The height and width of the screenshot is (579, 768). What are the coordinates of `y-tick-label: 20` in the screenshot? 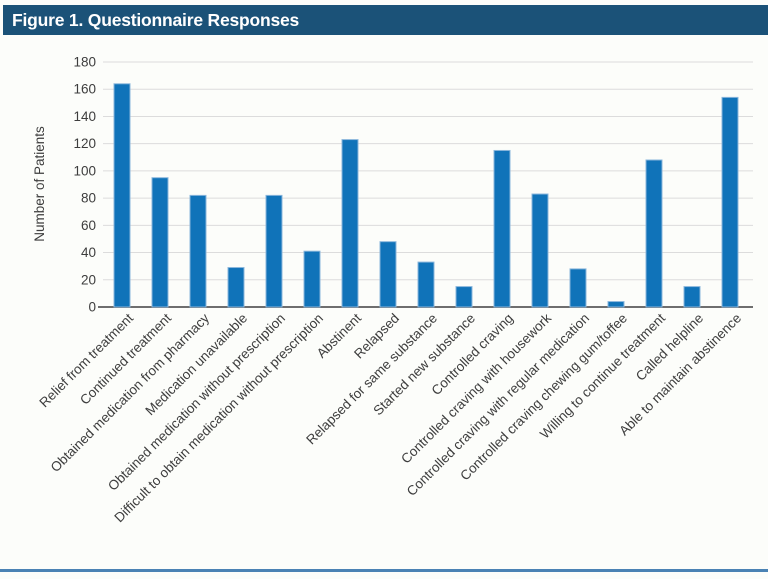 It's located at (88, 279).